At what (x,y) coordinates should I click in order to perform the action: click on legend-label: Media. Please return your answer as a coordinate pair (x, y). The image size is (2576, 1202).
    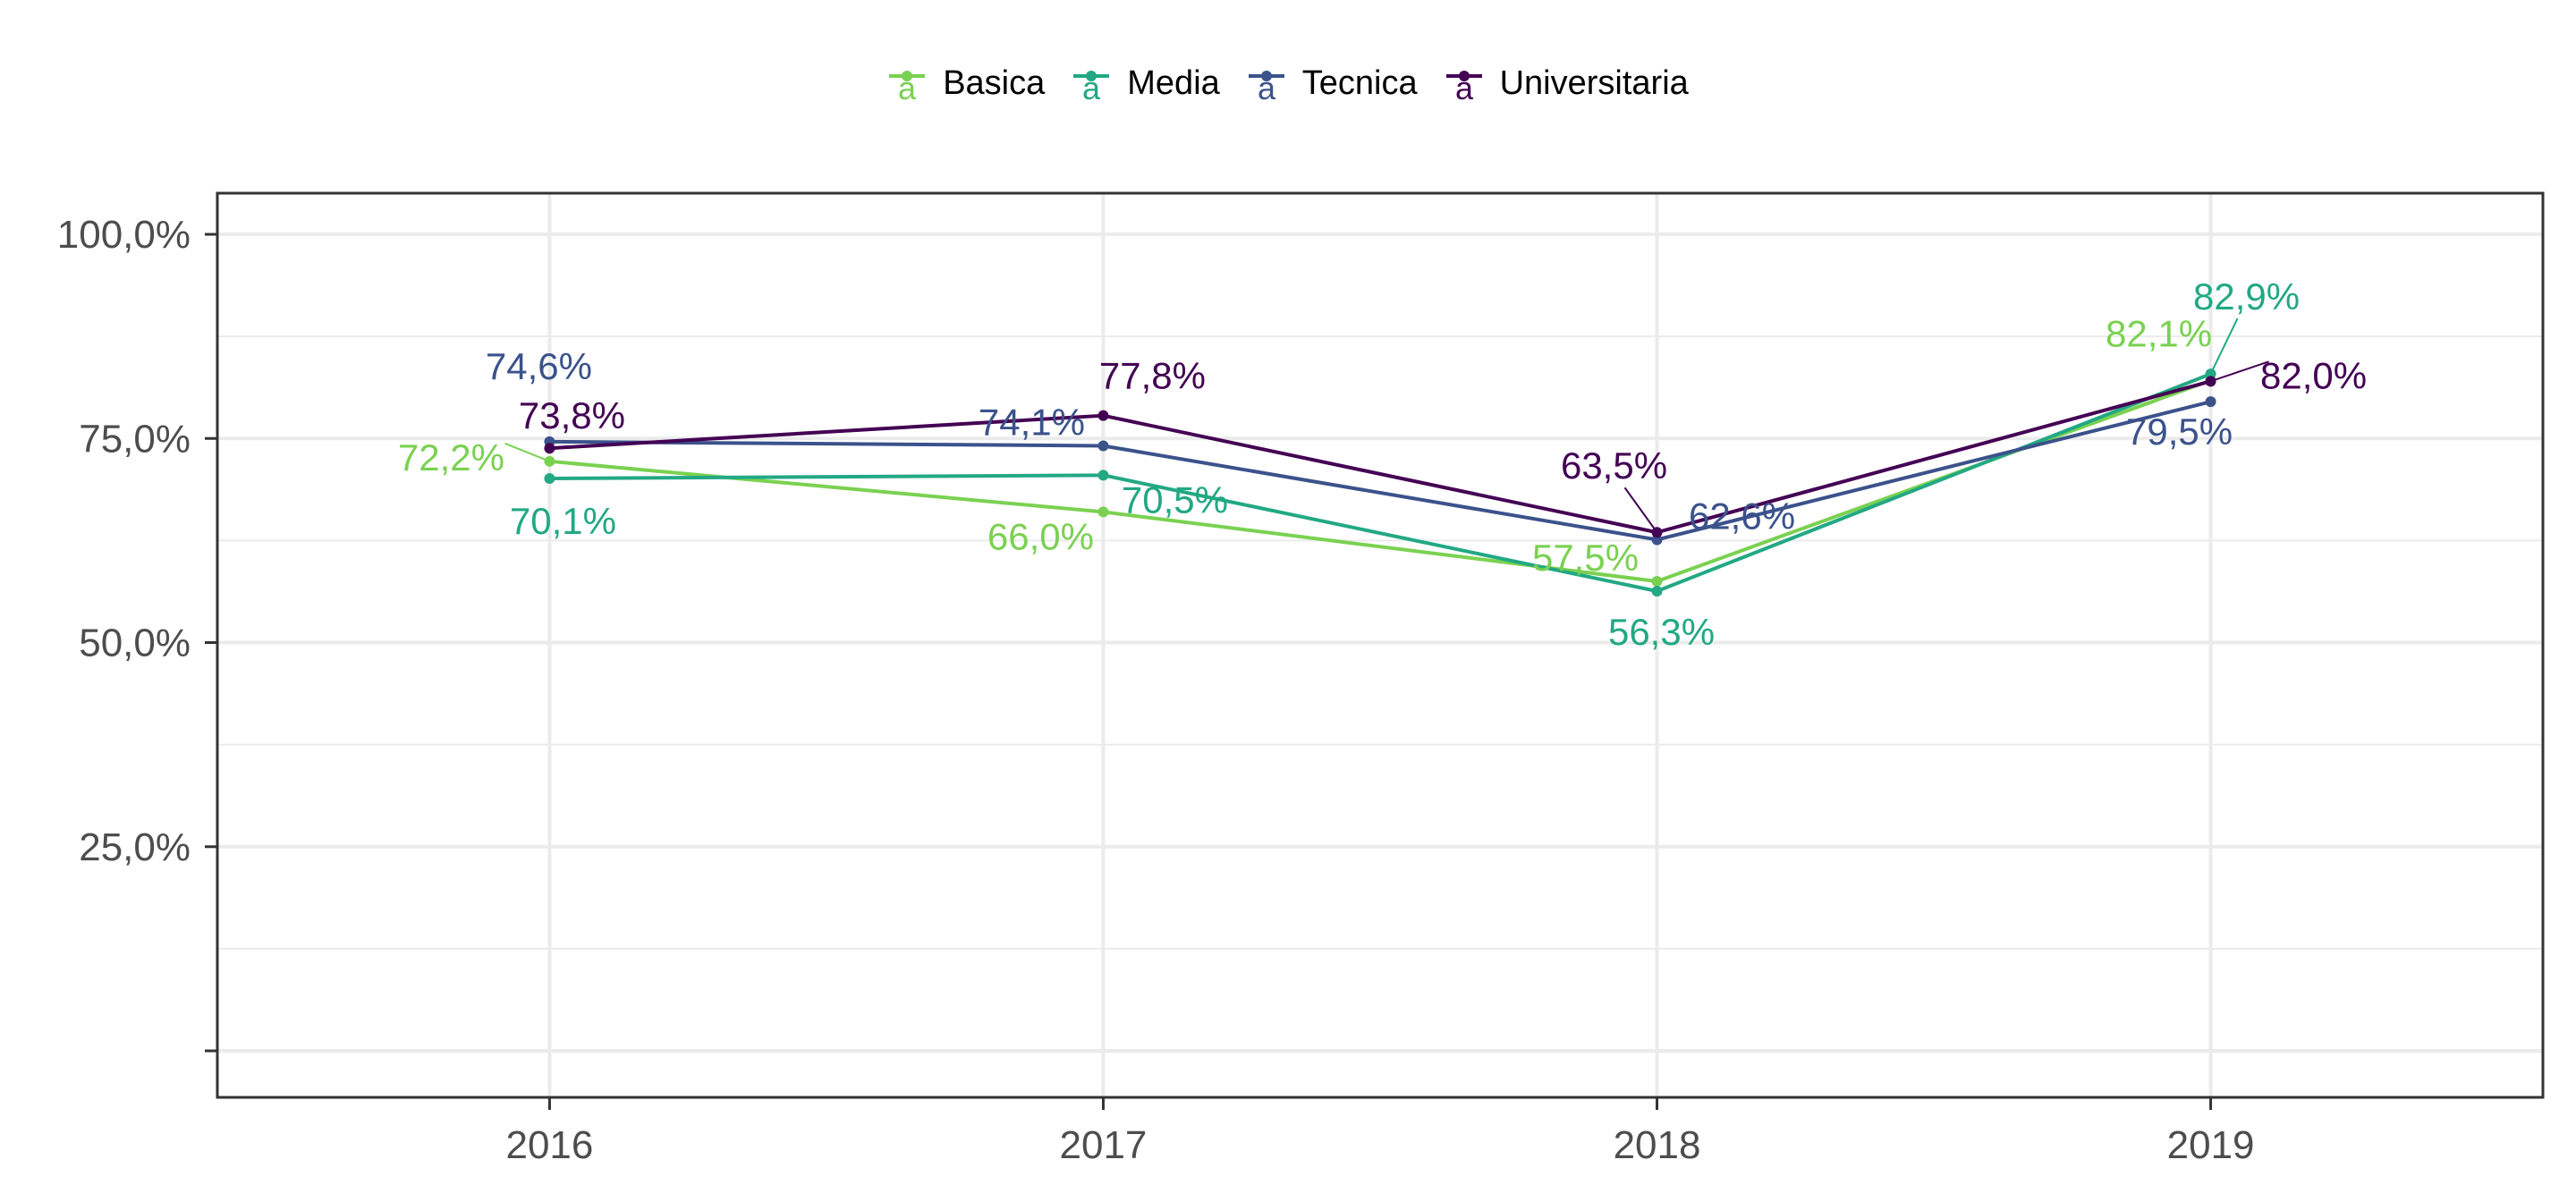
    Looking at the image, I should click on (1173, 82).